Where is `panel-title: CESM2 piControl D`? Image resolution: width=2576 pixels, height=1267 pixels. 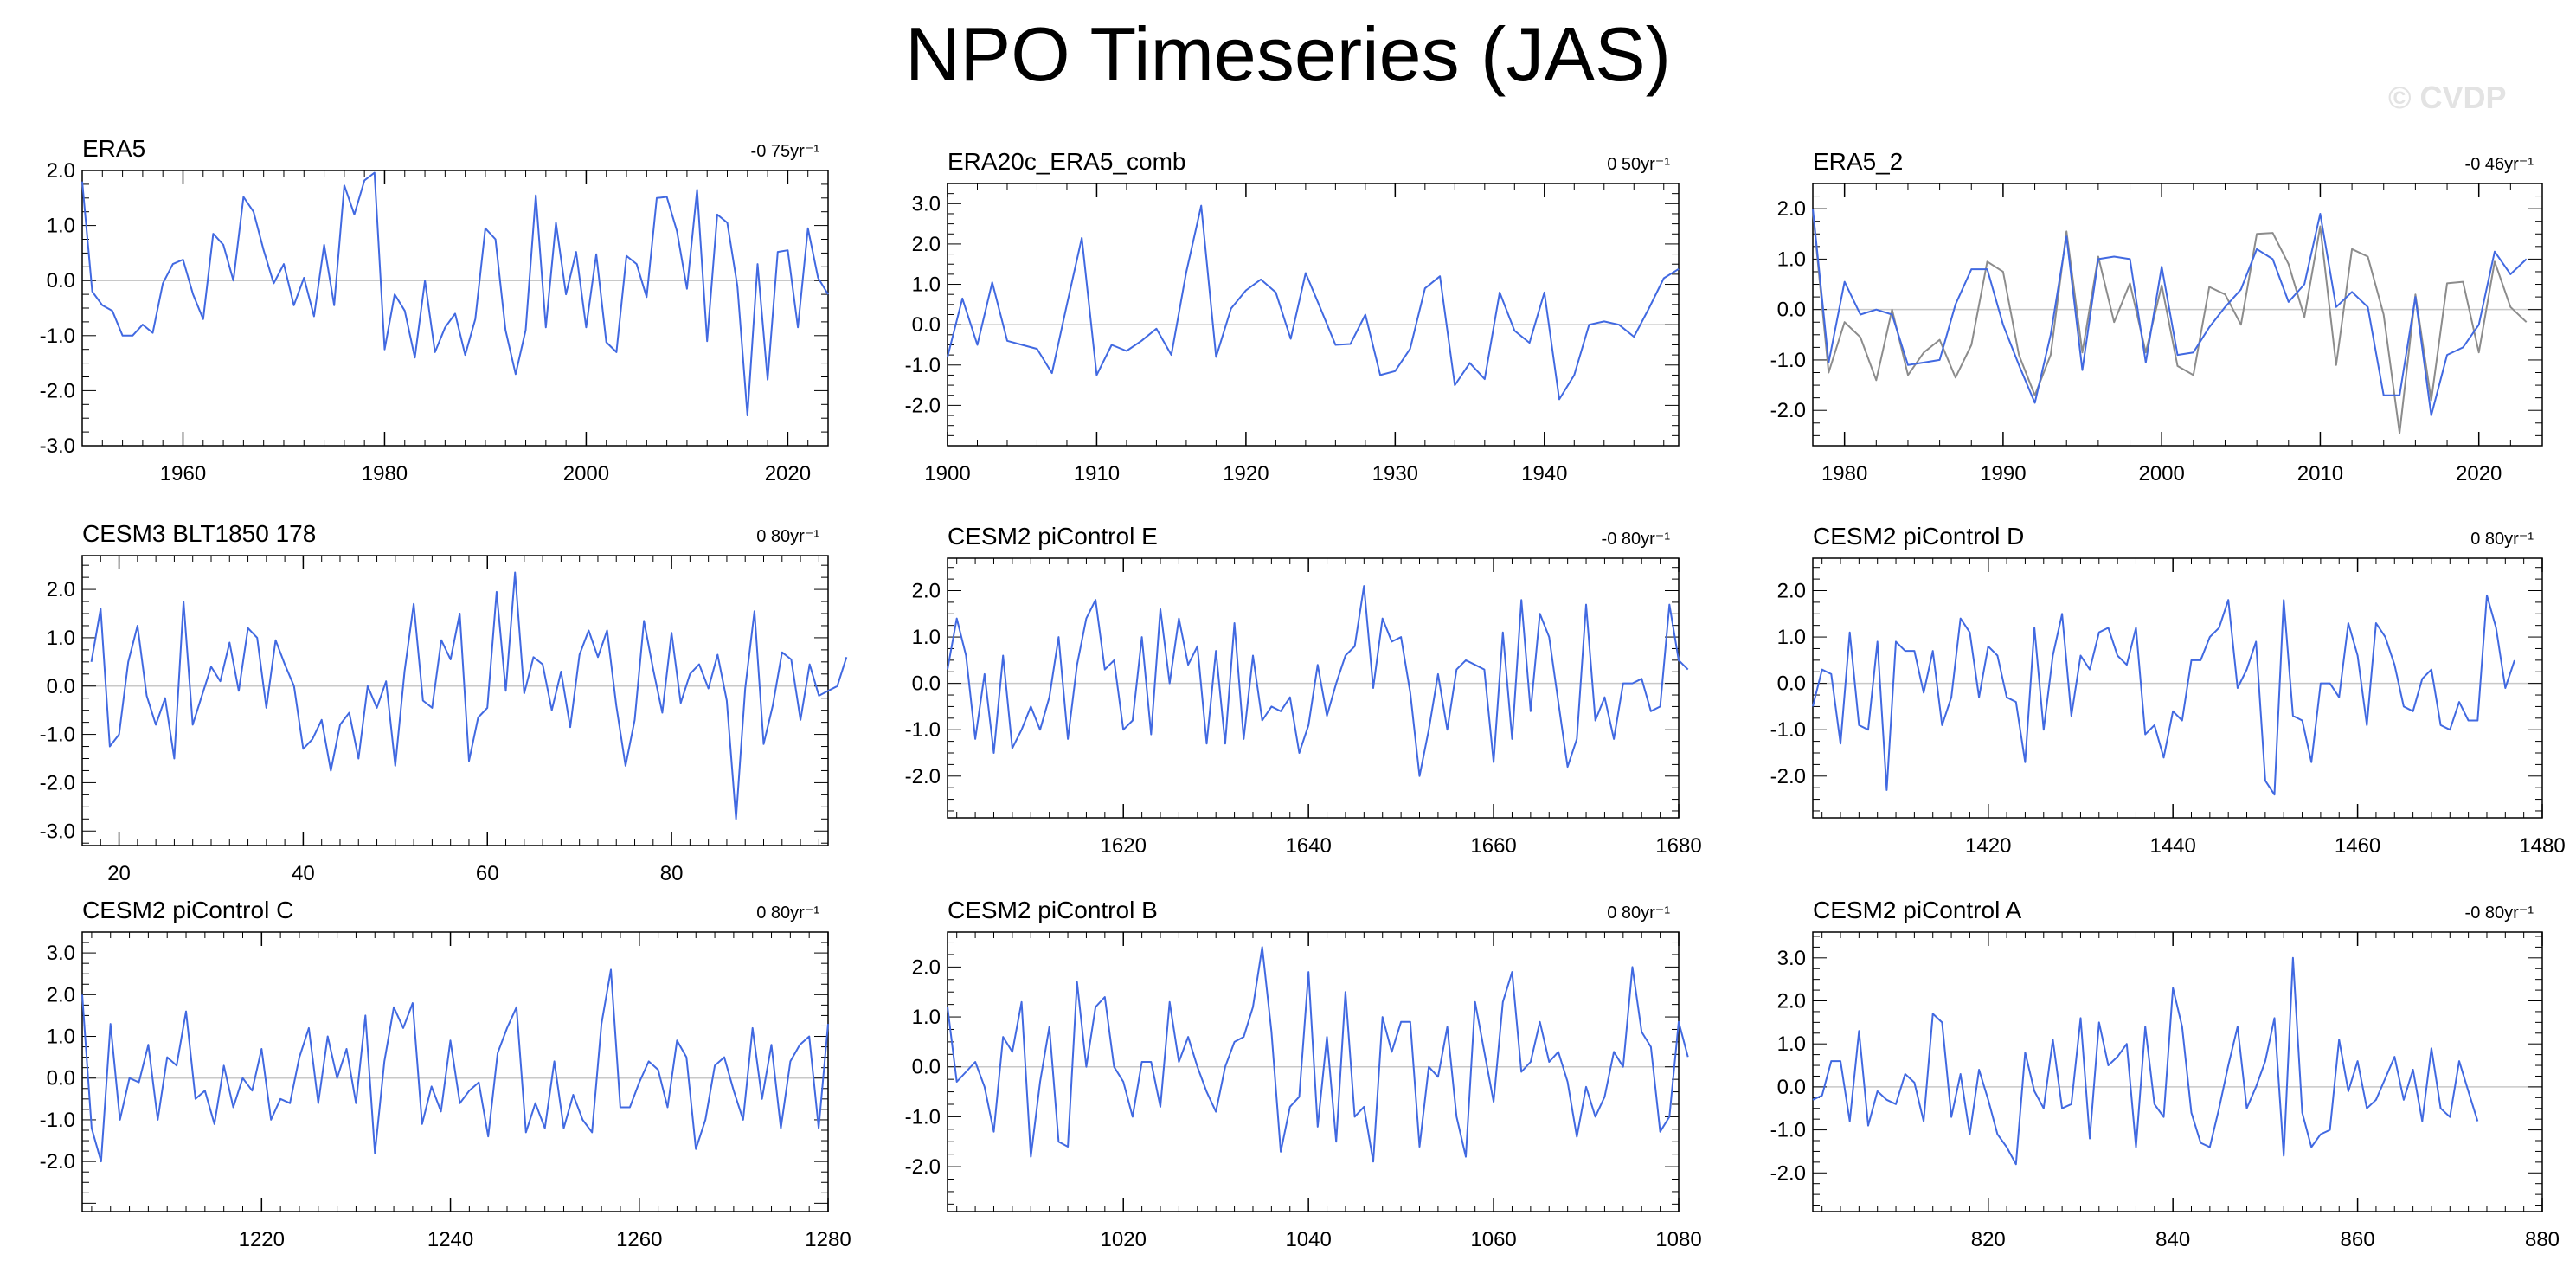
panel-title: CESM2 piControl D is located at coordinates (1918, 537).